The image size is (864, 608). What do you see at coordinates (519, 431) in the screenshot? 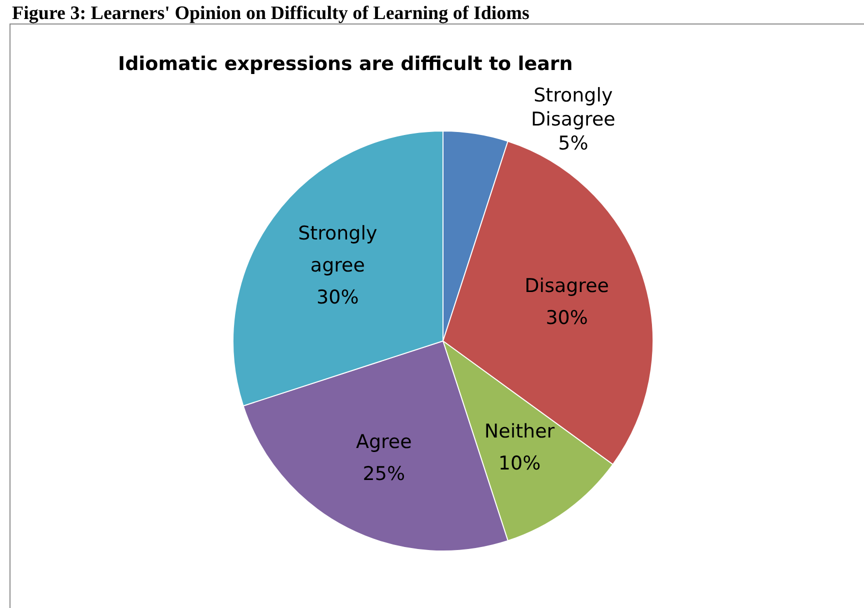
I see `slice-label: Neither` at bounding box center [519, 431].